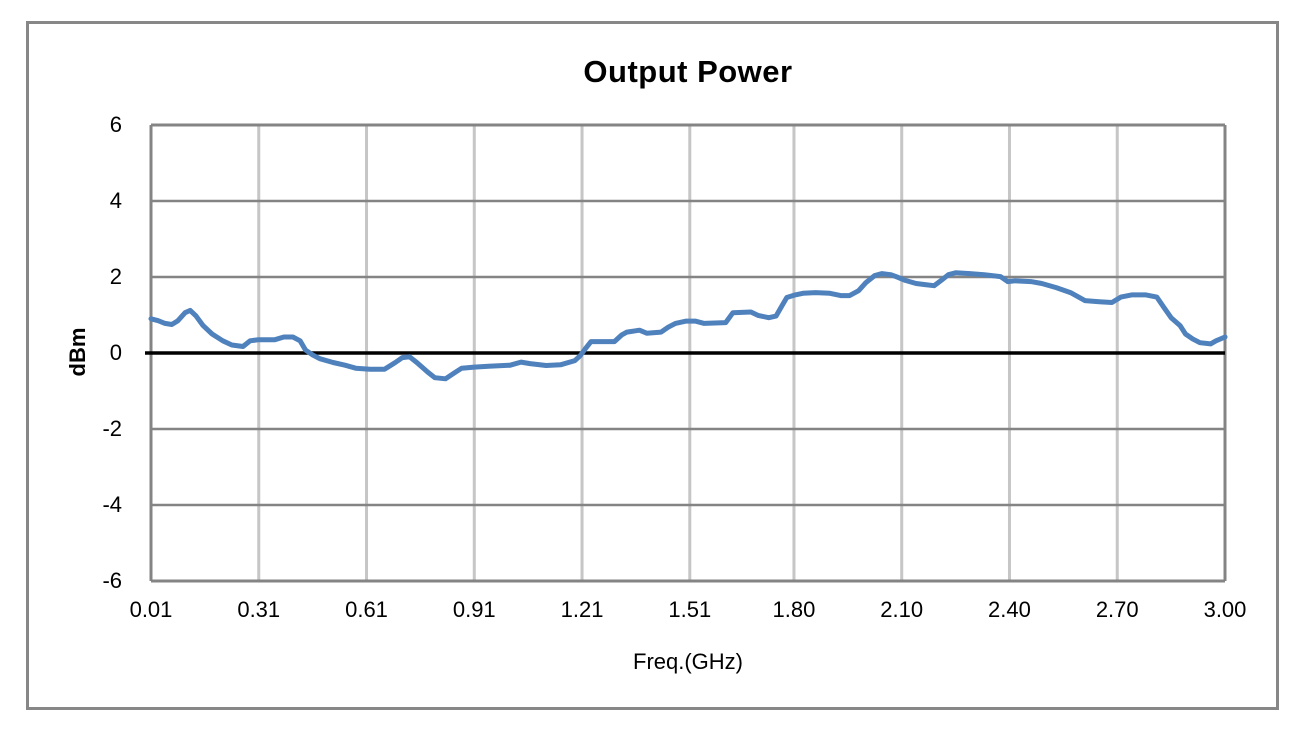 This screenshot has height=742, width=1307. What do you see at coordinates (151, 609) in the screenshot?
I see `x-tick-label: 0.01` at bounding box center [151, 609].